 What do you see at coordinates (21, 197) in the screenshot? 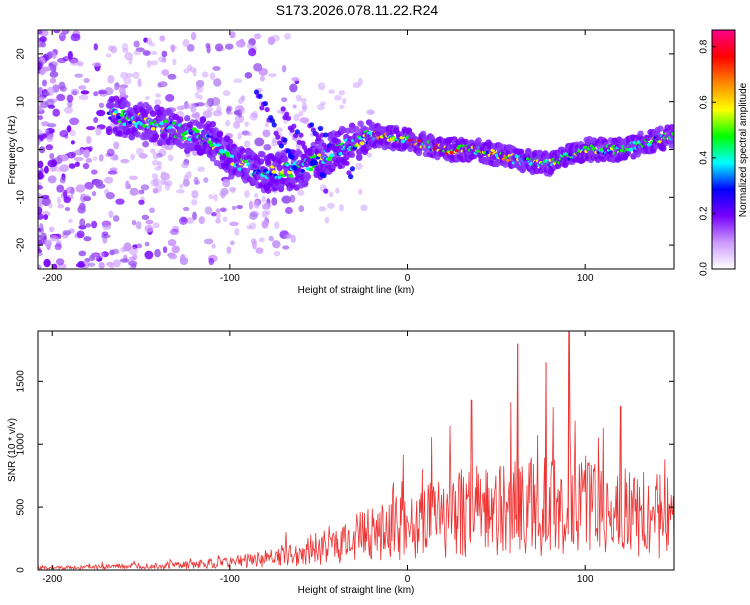
I see `y-tick-label: -10` at bounding box center [21, 197].